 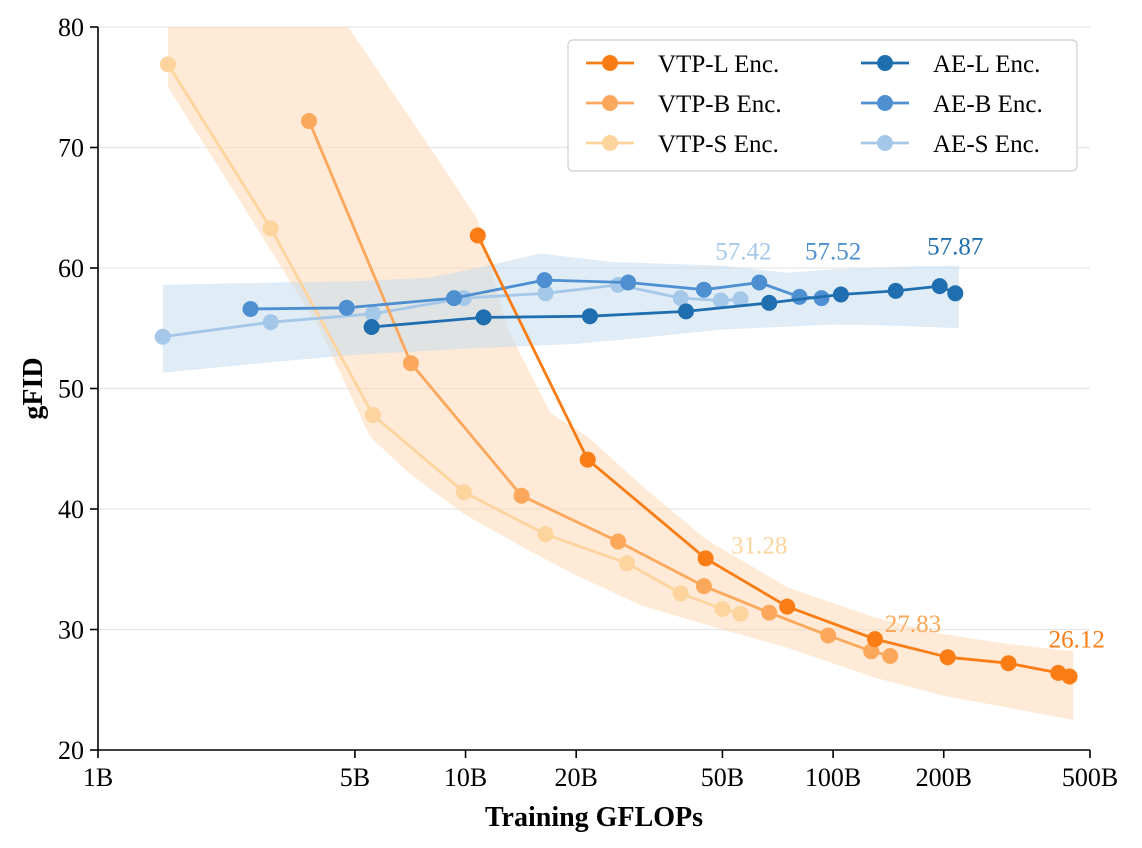 What do you see at coordinates (465, 777) in the screenshot?
I see `x-tick-label: 10B` at bounding box center [465, 777].